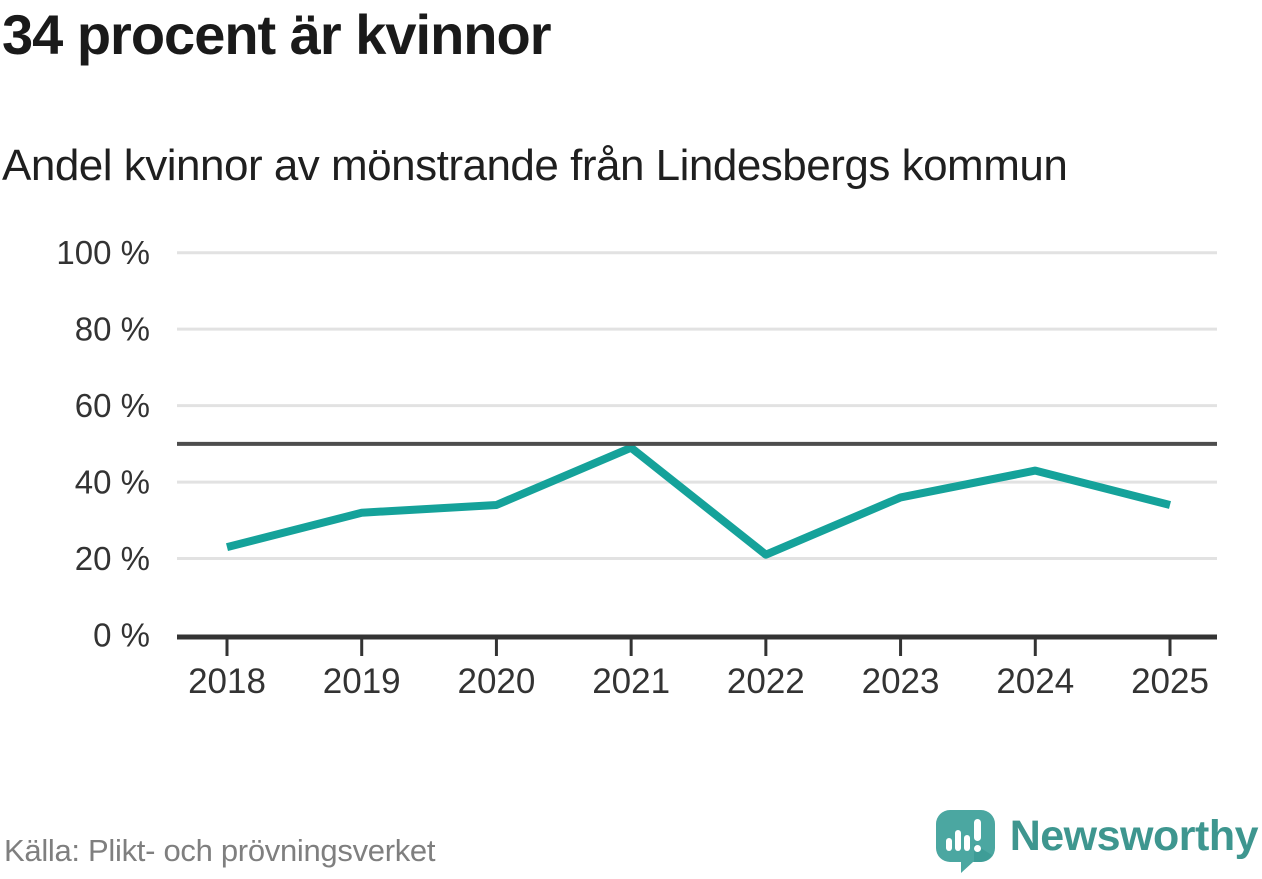 The image size is (1262, 879). What do you see at coordinates (277, 34) in the screenshot?
I see `chart-title: 34 procent är kvinnor` at bounding box center [277, 34].